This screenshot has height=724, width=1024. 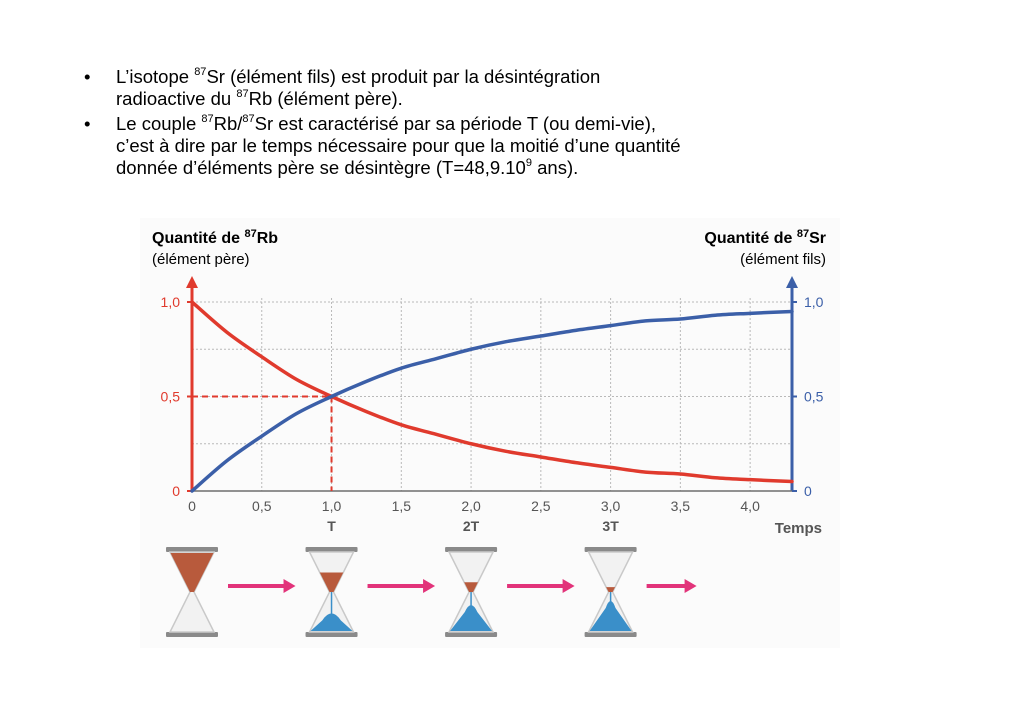 I want to click on x-axis-tick-label: 3,0, so click(x=611, y=506).